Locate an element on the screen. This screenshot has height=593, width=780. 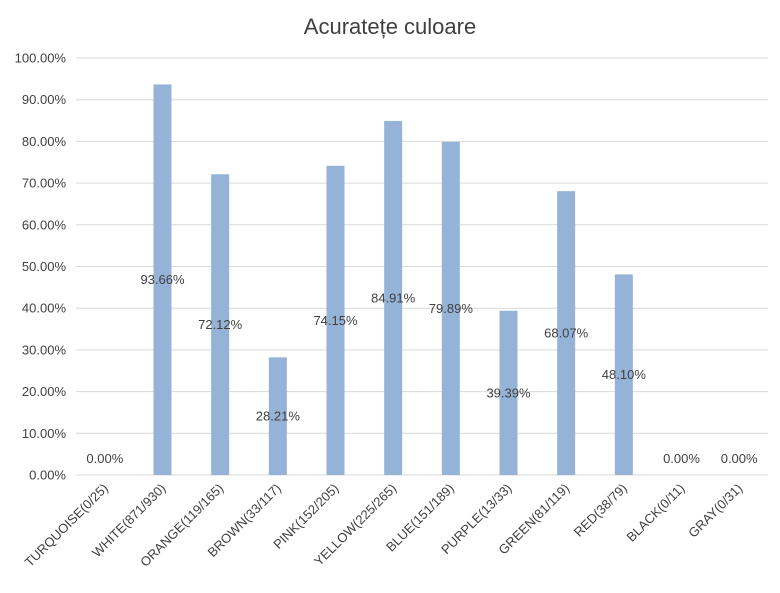
category-label: RED(38/79) is located at coordinates (600, 510).